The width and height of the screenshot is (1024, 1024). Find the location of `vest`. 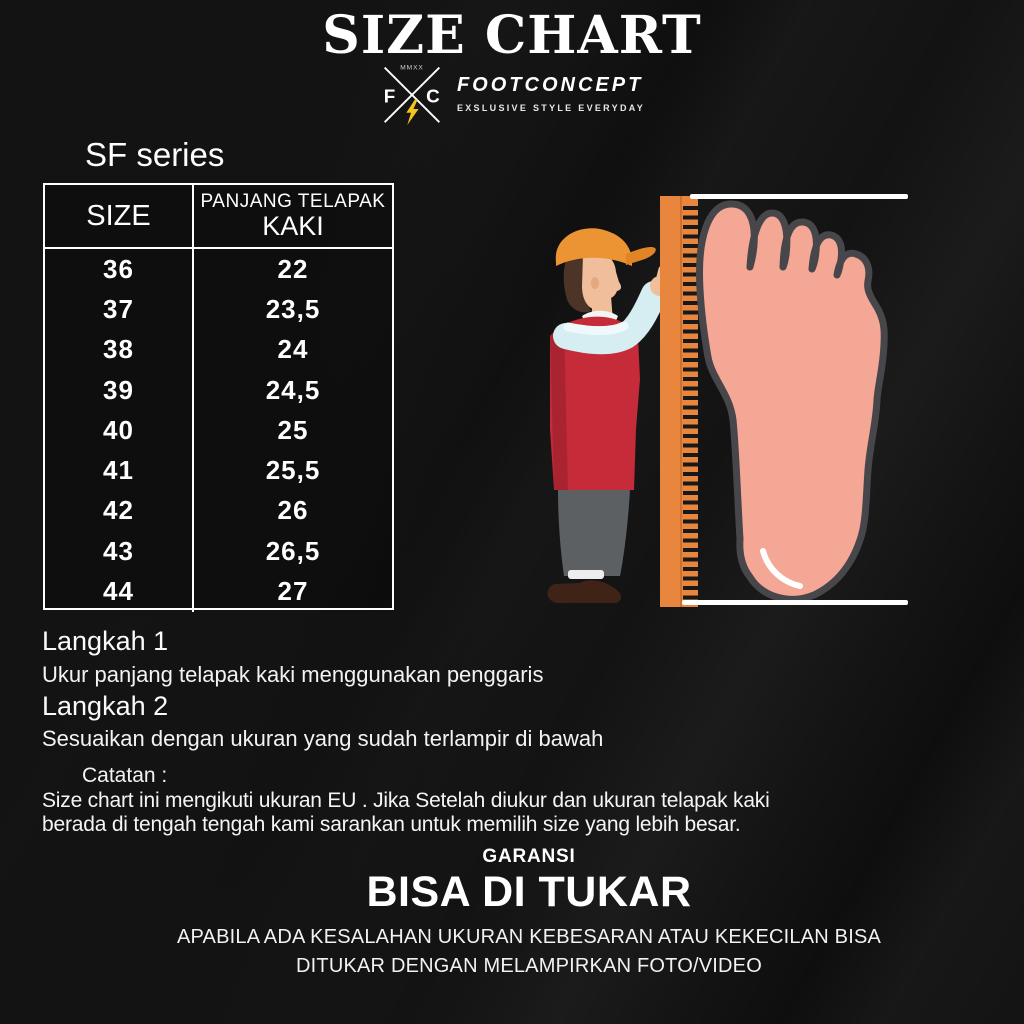

vest is located at coordinates (595, 403).